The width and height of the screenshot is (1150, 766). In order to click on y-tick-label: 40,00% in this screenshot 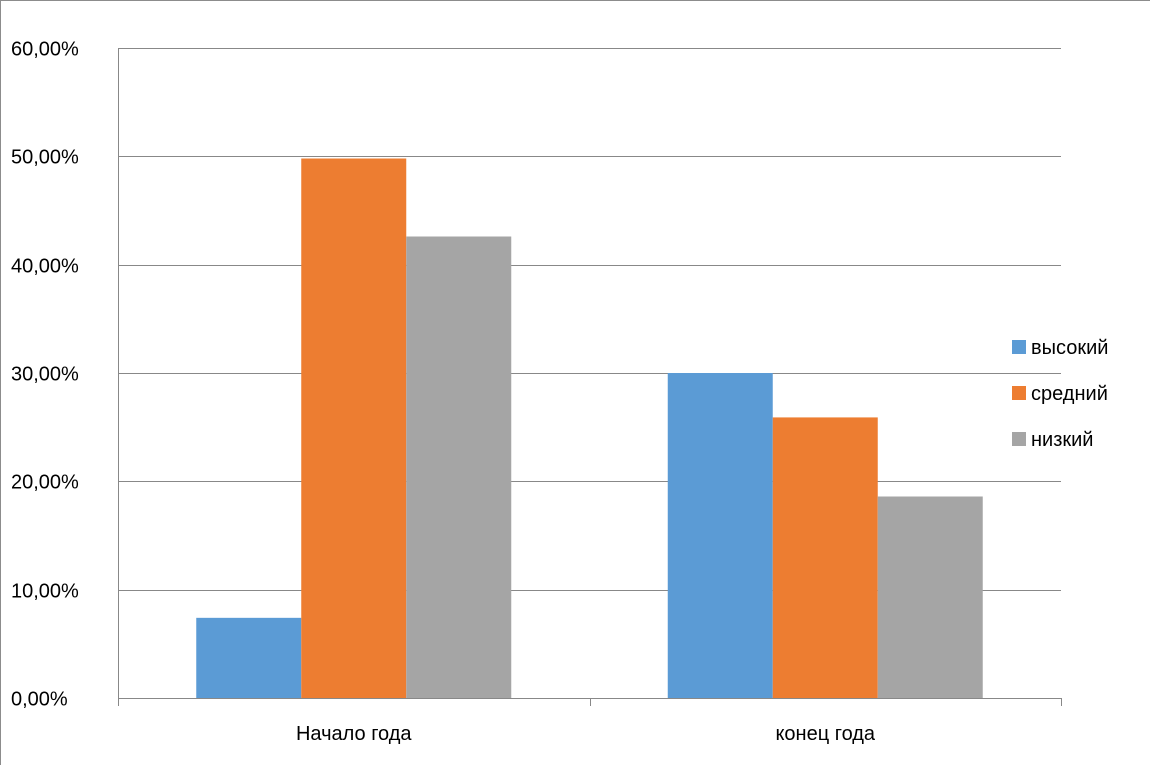, I will do `click(45, 267)`.